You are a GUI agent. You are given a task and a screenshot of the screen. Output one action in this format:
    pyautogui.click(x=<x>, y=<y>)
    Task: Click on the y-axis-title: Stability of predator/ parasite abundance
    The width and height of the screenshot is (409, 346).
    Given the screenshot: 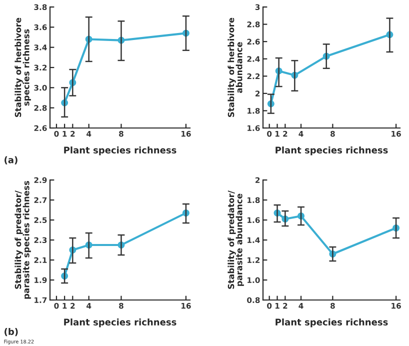 What is the action you would take?
    pyautogui.click(x=236, y=239)
    